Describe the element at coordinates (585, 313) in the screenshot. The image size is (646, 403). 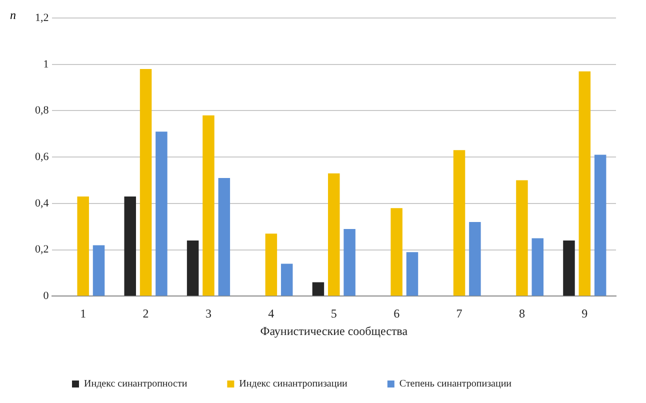
I see `x-tick-label: 9` at that location.